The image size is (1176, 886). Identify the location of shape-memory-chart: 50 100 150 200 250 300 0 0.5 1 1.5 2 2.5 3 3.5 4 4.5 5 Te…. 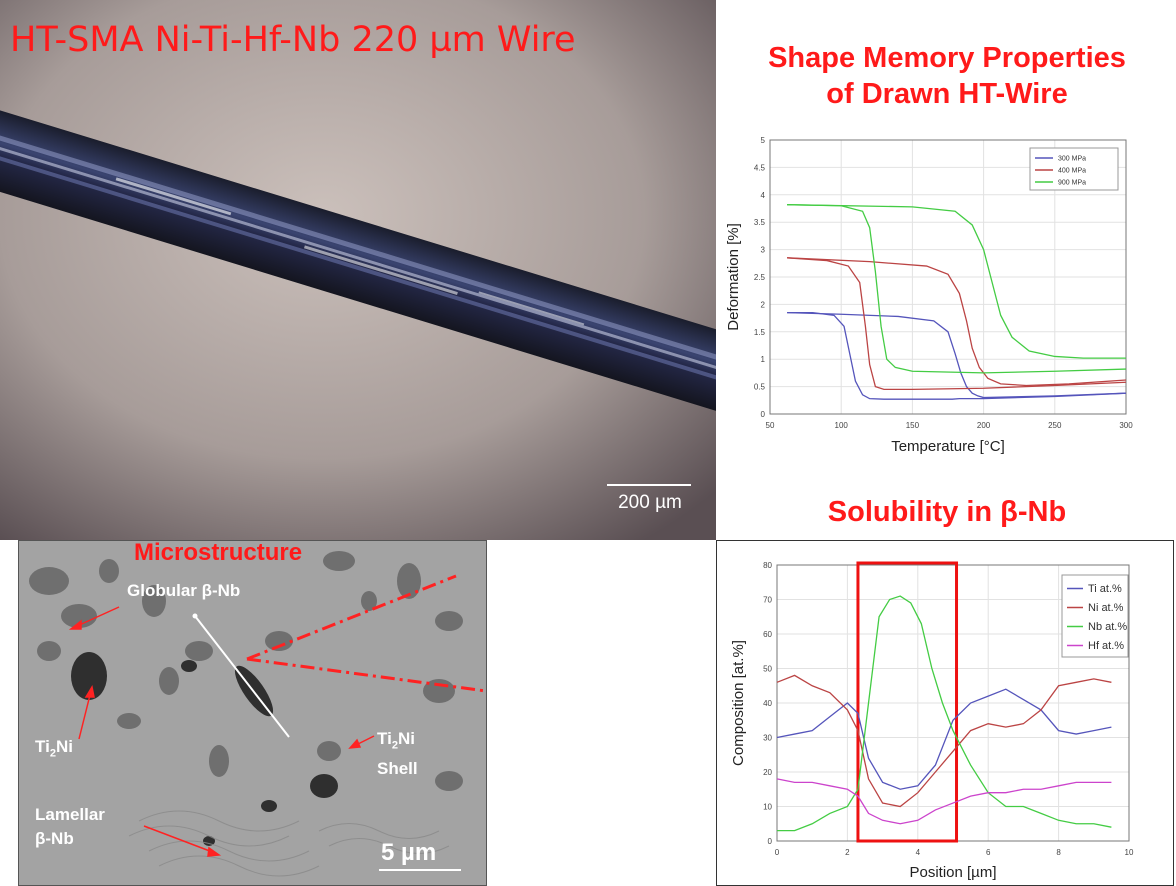
(929, 295).